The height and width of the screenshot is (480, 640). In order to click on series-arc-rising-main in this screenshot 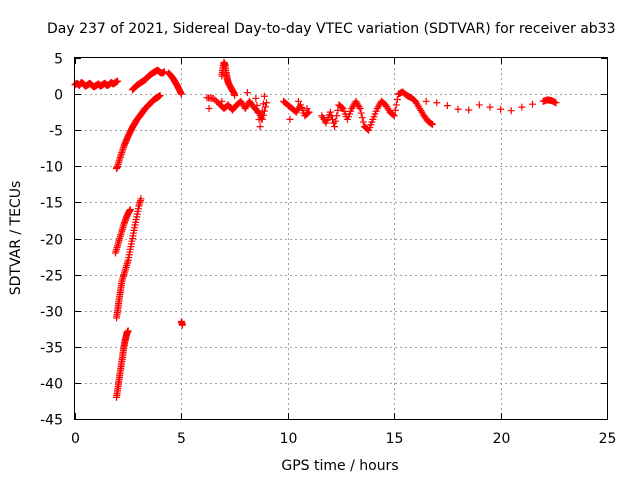, I will do `click(138, 132)`.